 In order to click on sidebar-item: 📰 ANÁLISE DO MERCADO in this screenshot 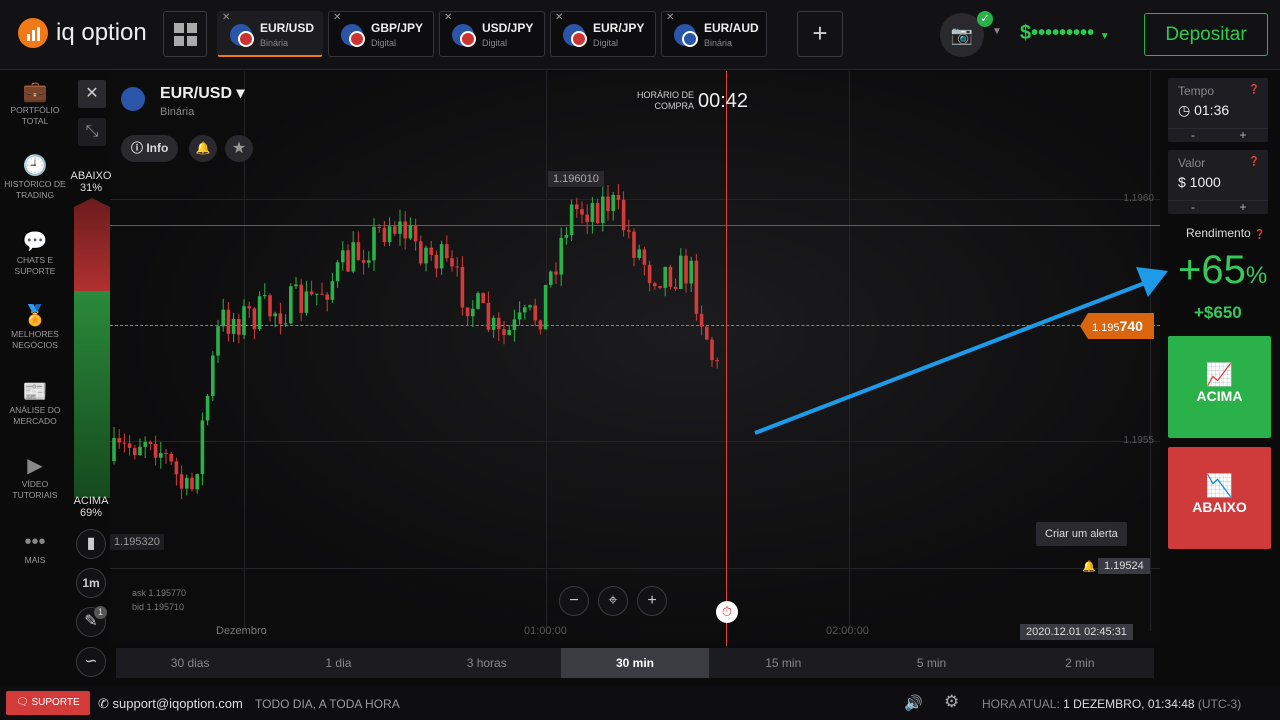, I will do `click(35, 403)`.